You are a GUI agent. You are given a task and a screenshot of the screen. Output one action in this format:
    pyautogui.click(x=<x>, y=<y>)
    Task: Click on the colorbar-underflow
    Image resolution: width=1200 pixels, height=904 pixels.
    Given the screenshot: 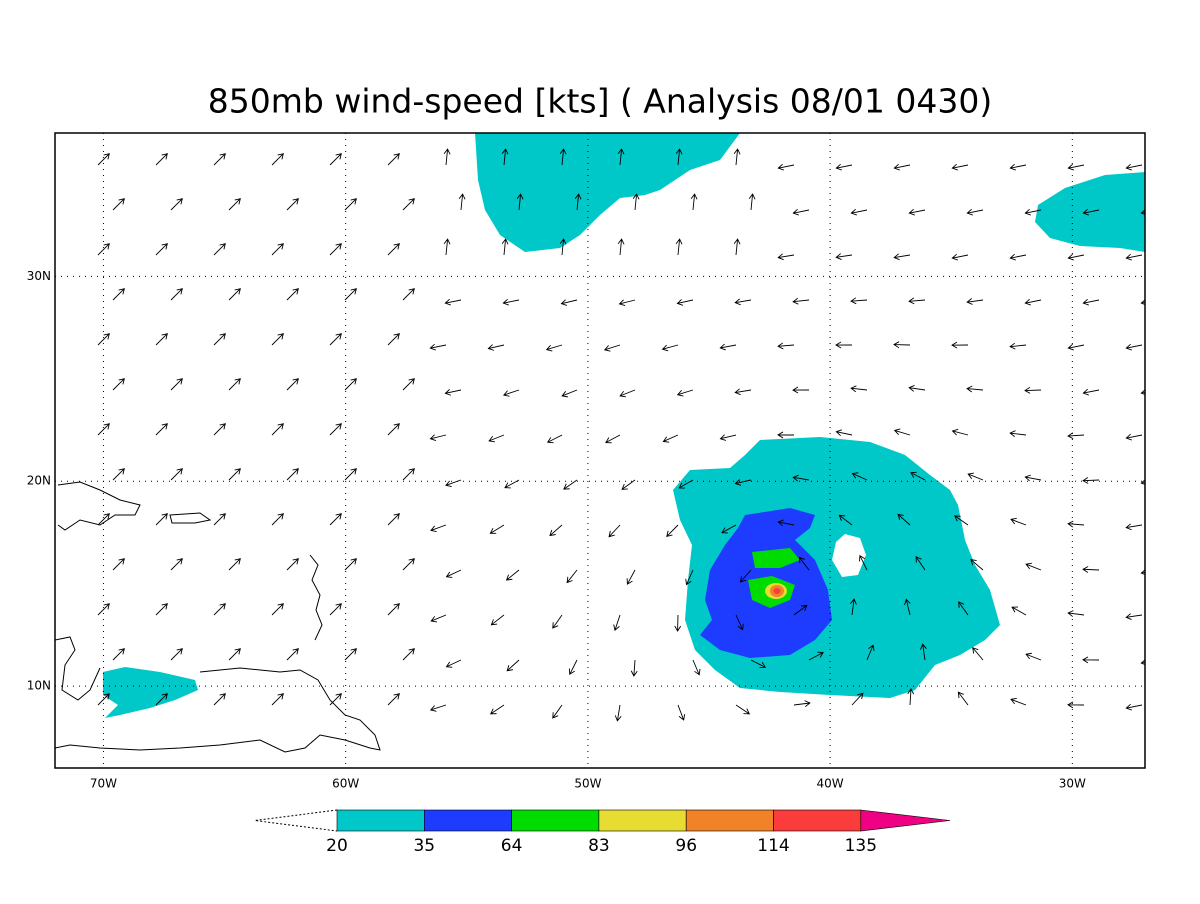 What is the action you would take?
    pyautogui.click(x=296, y=820)
    